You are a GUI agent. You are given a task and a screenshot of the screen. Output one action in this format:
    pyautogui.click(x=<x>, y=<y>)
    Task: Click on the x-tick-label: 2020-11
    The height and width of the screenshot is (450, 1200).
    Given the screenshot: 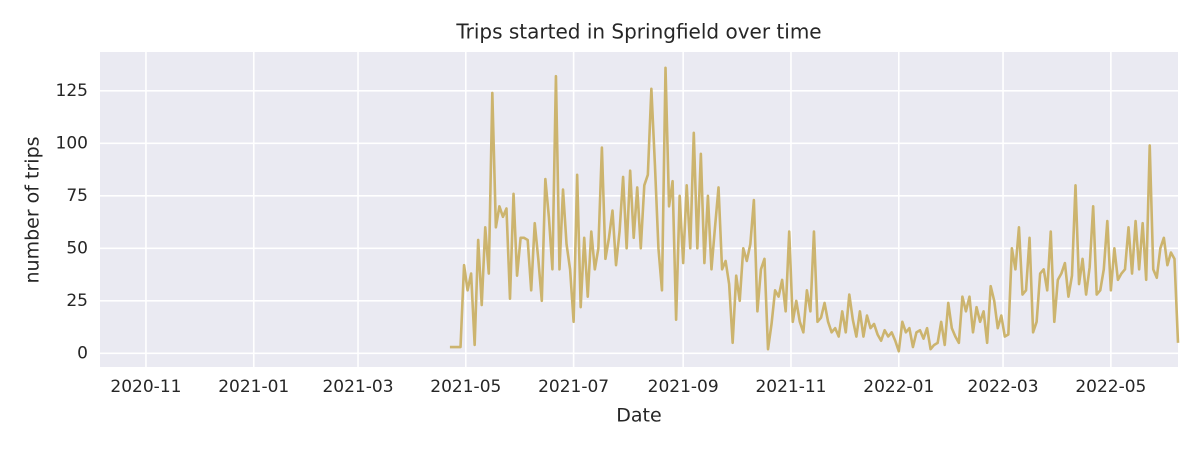 What is the action you would take?
    pyautogui.click(x=145, y=387)
    